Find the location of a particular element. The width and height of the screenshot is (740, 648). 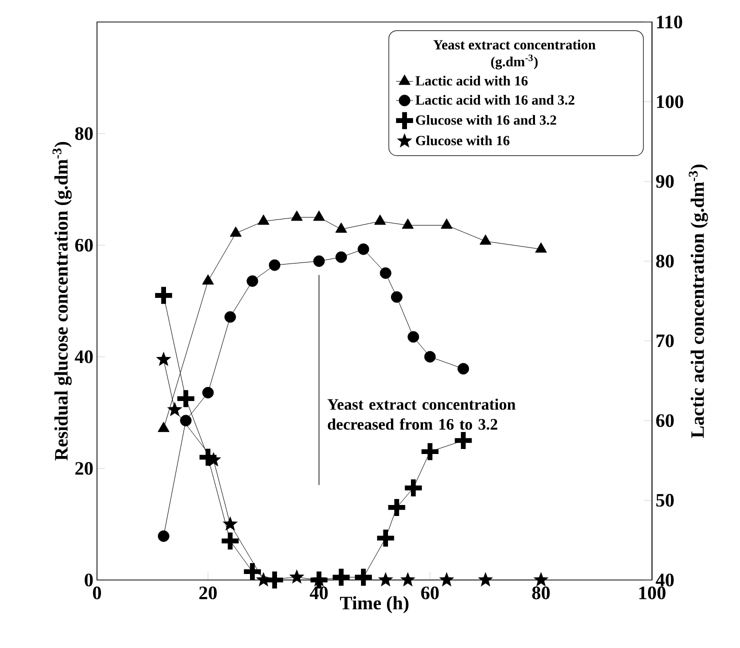

y2-tick-label: 100 is located at coordinates (670, 101).